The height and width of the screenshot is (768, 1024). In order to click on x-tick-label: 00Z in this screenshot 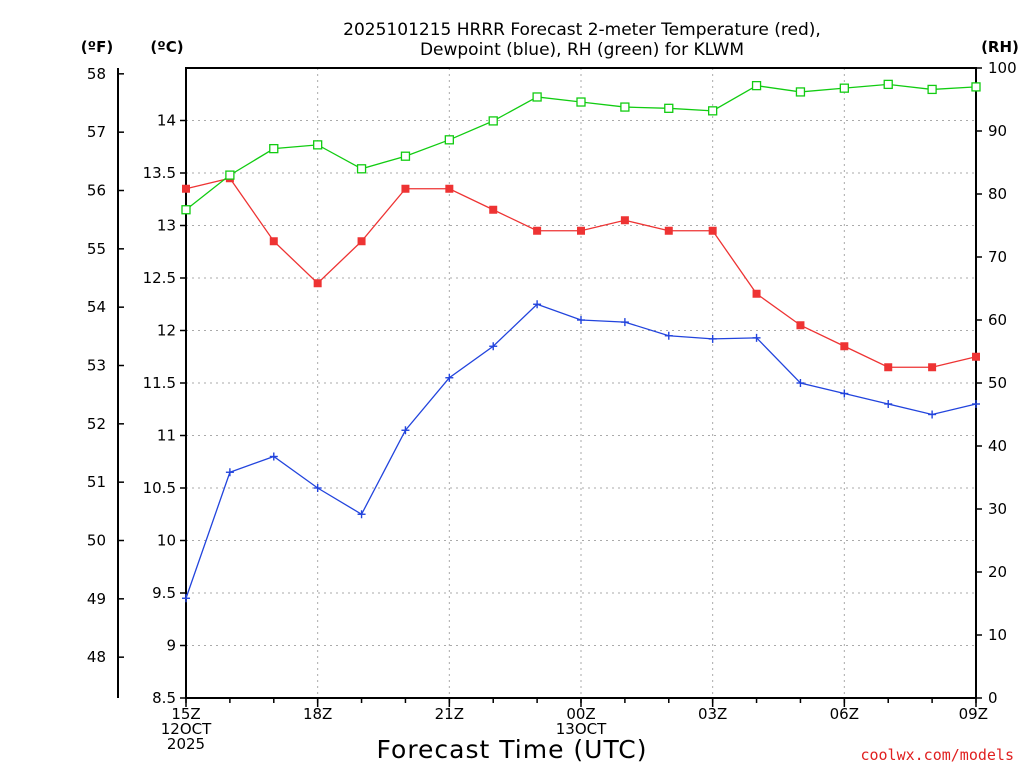, I will do `click(580, 714)`.